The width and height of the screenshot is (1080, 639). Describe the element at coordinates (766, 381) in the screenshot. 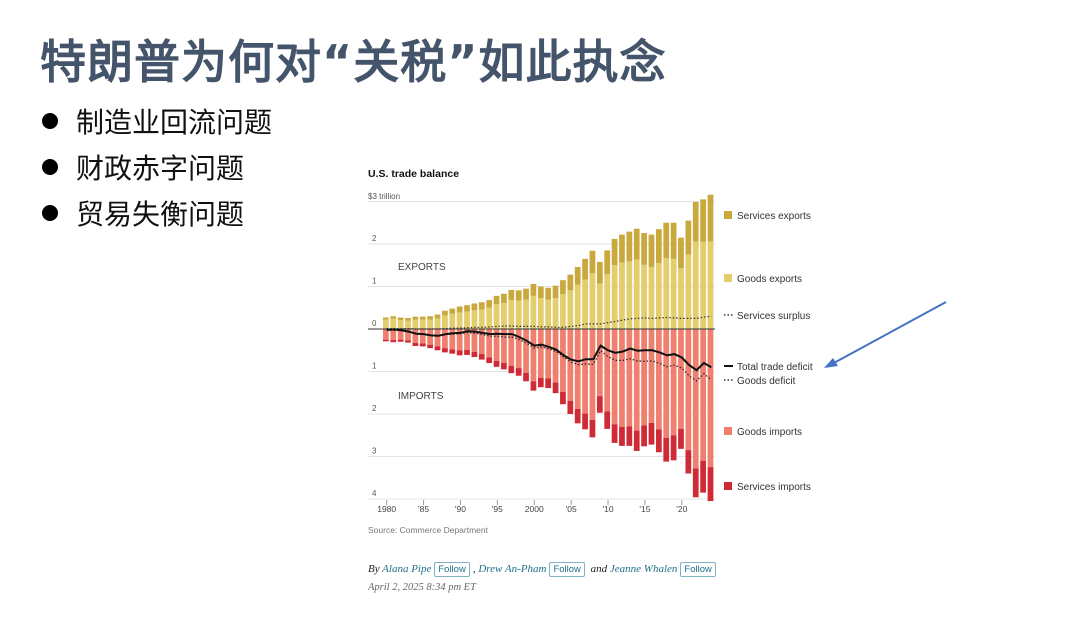

I see `legend-label: Goods deficit` at that location.